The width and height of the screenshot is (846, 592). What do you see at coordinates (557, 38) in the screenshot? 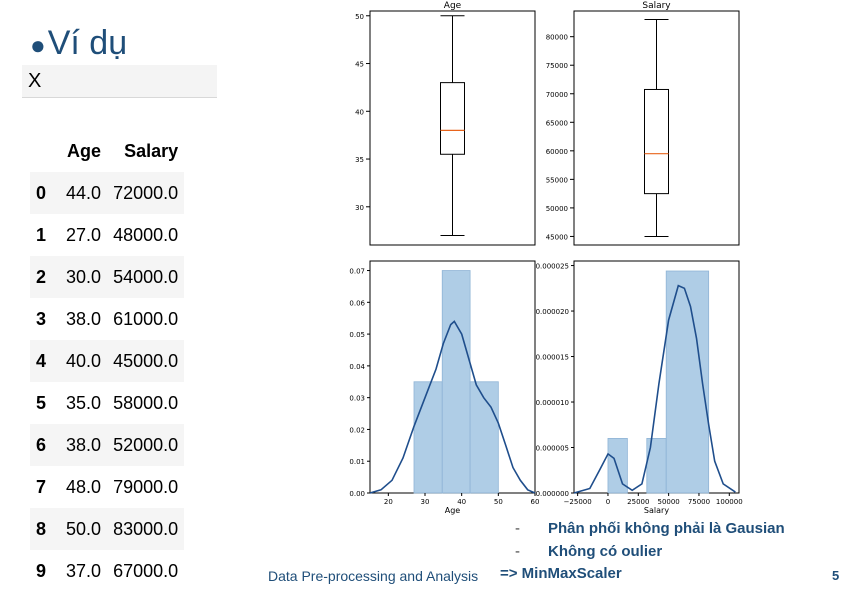
I see `y-tick-label: 80000` at bounding box center [557, 38].